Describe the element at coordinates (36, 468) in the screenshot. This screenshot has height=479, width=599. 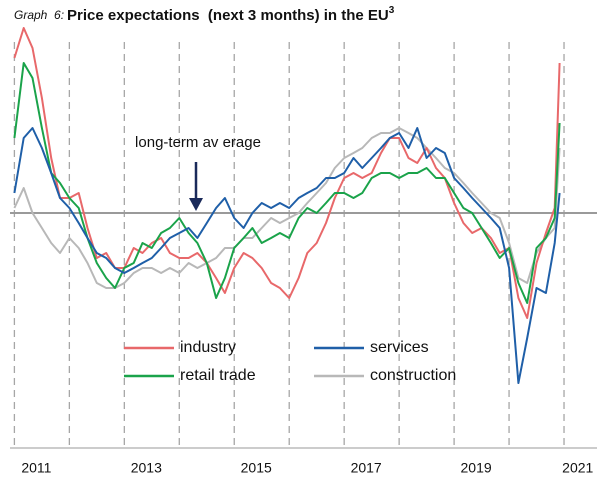
I see `x-tick-label: 2011` at that location.